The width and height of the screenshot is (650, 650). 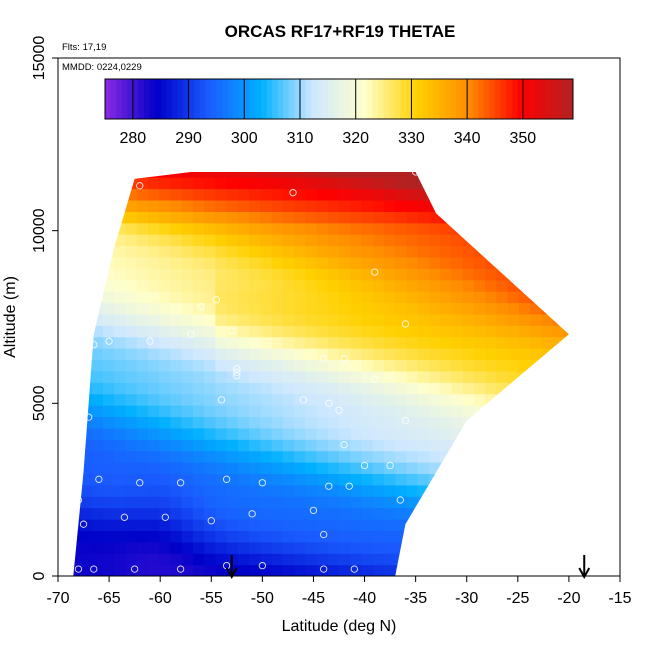 What do you see at coordinates (340, 31) in the screenshot?
I see `chart-title: ORCAS RF17+RF19 THETAE` at bounding box center [340, 31].